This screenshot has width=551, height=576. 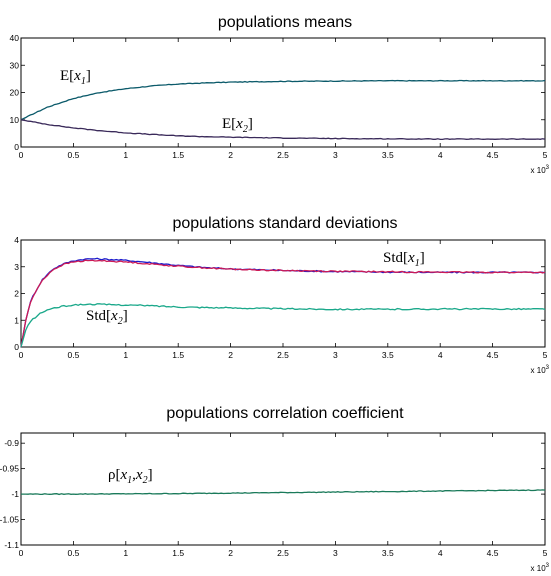 I want to click on series-annotation: Std[x1], so click(x=404, y=259).